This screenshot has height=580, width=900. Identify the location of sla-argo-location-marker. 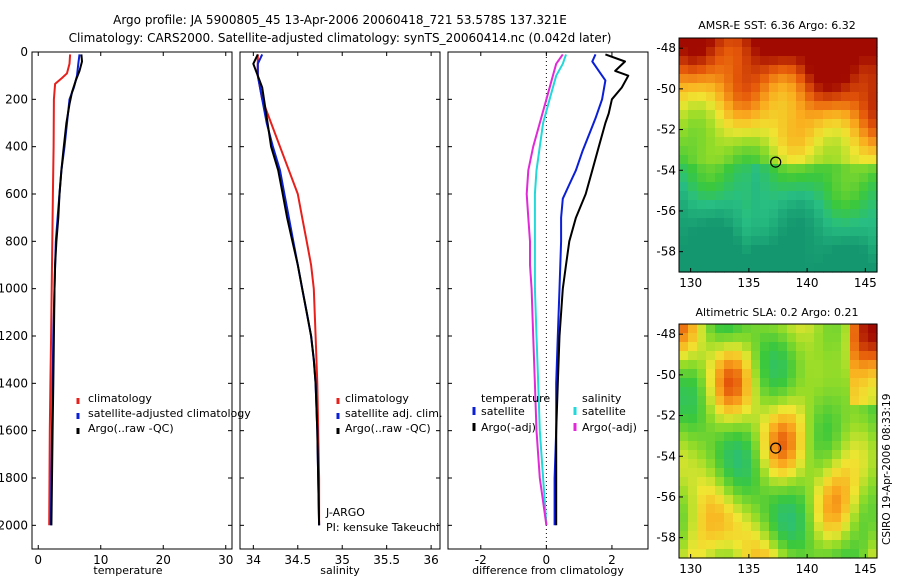
(776, 448).